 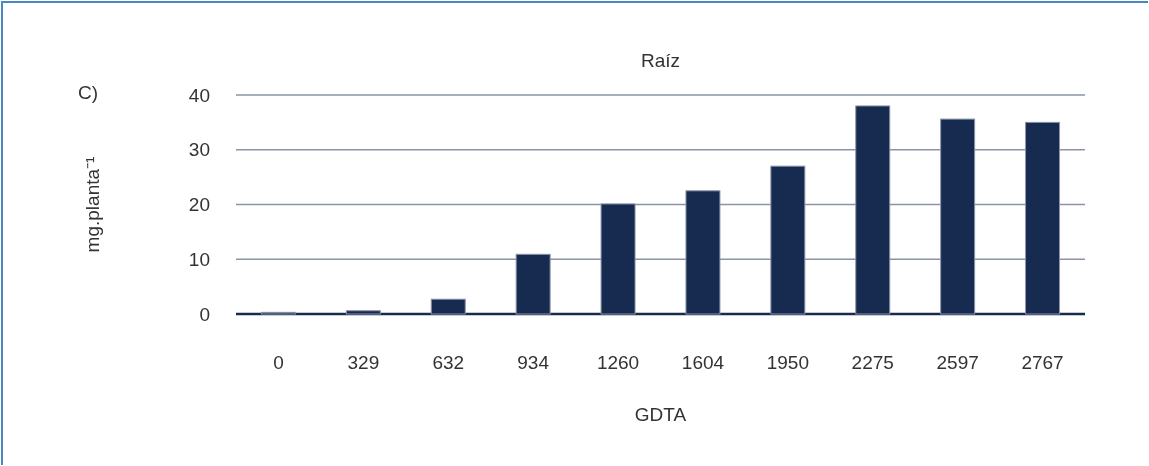 I want to click on x-tick-label: 0, so click(x=278, y=363).